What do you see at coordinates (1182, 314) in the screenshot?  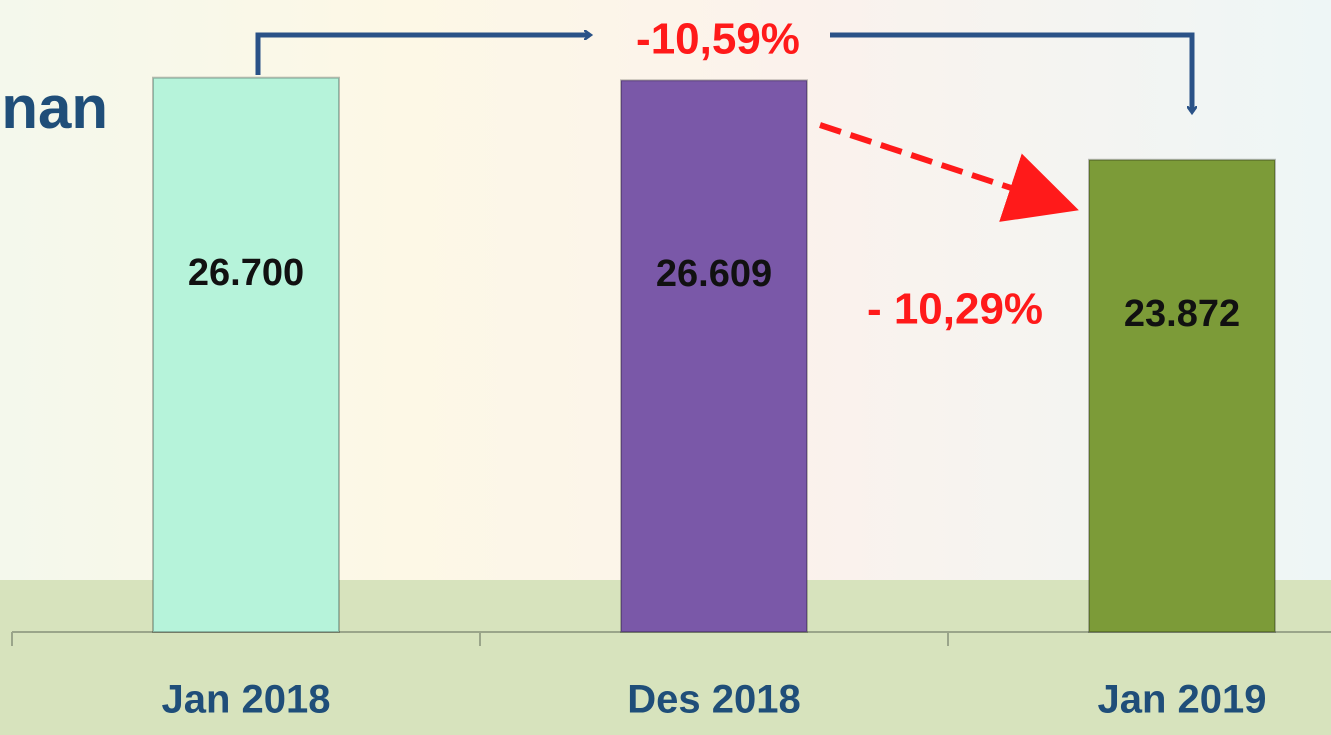 I see `value-label: 23.872` at bounding box center [1182, 314].